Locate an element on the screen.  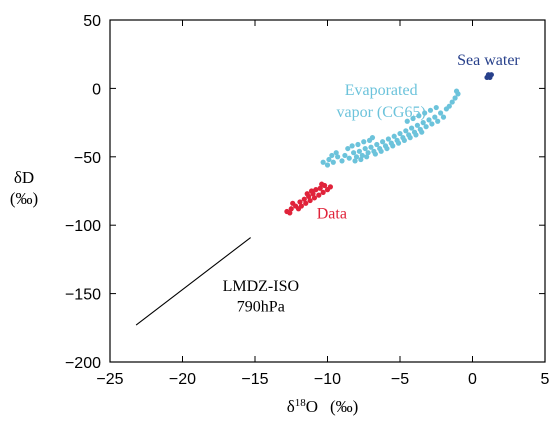
x-tick-label: −20 is located at coordinates (182, 379).